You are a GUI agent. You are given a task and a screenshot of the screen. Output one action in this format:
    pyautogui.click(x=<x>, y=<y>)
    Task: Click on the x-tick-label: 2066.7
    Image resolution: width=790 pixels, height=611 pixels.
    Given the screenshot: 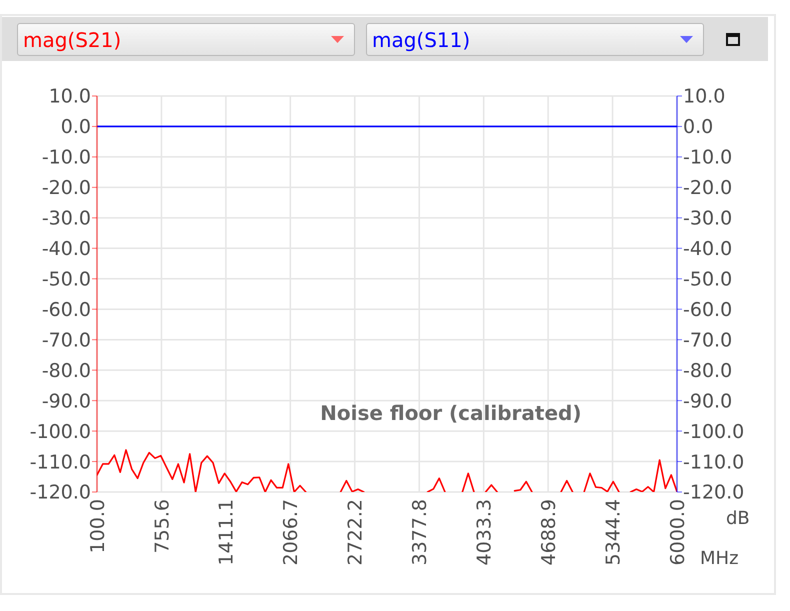 What is the action you would take?
    pyautogui.click(x=291, y=532)
    